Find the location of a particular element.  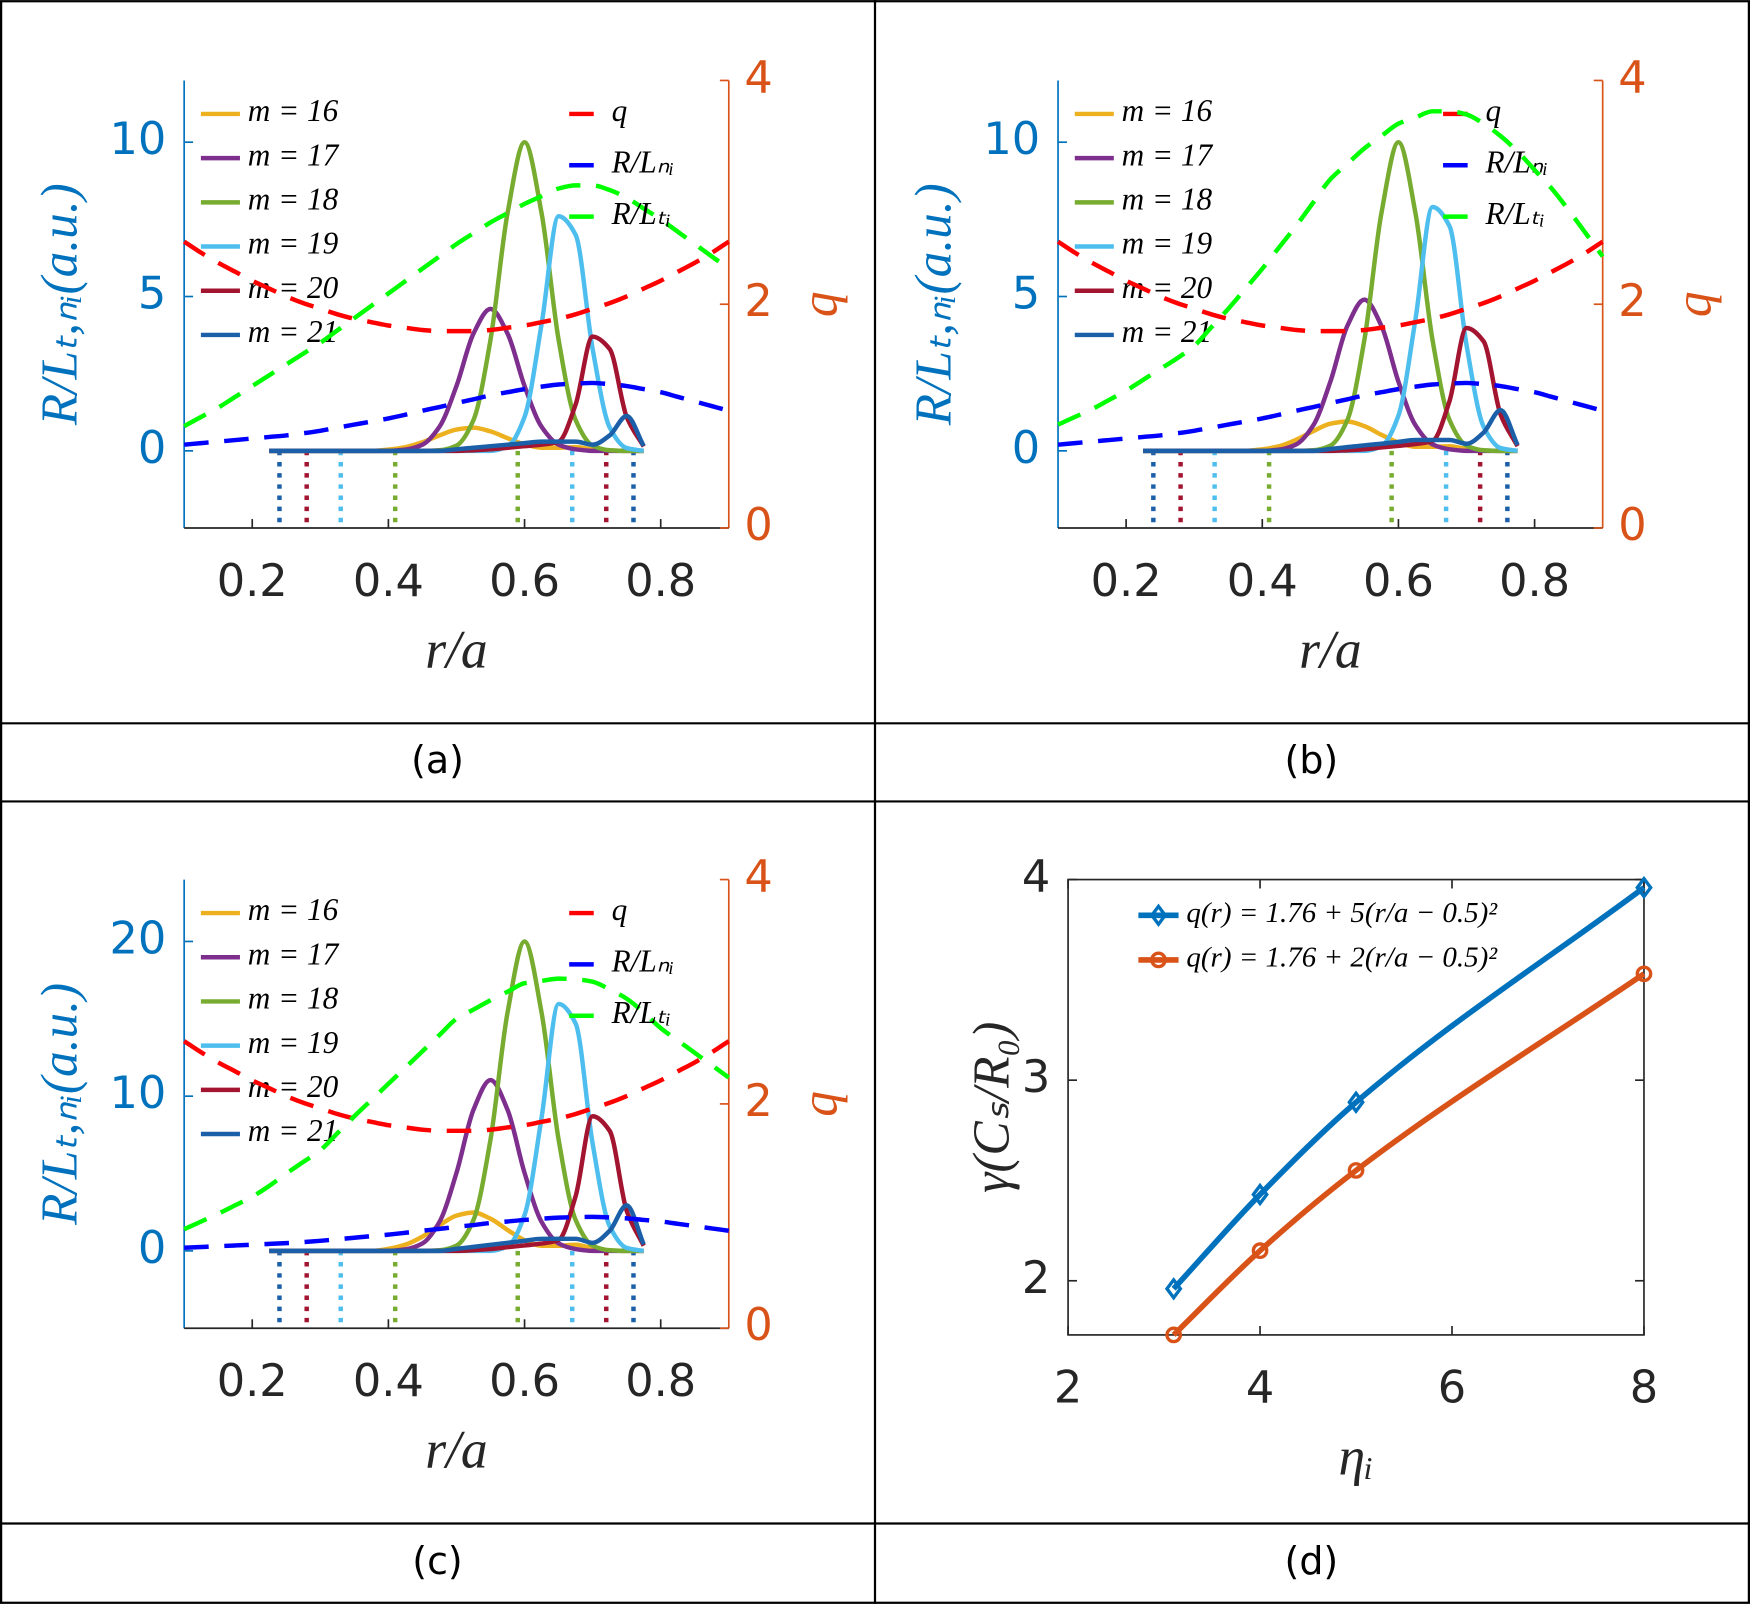

plot-box is located at coordinates (1356, 1107).